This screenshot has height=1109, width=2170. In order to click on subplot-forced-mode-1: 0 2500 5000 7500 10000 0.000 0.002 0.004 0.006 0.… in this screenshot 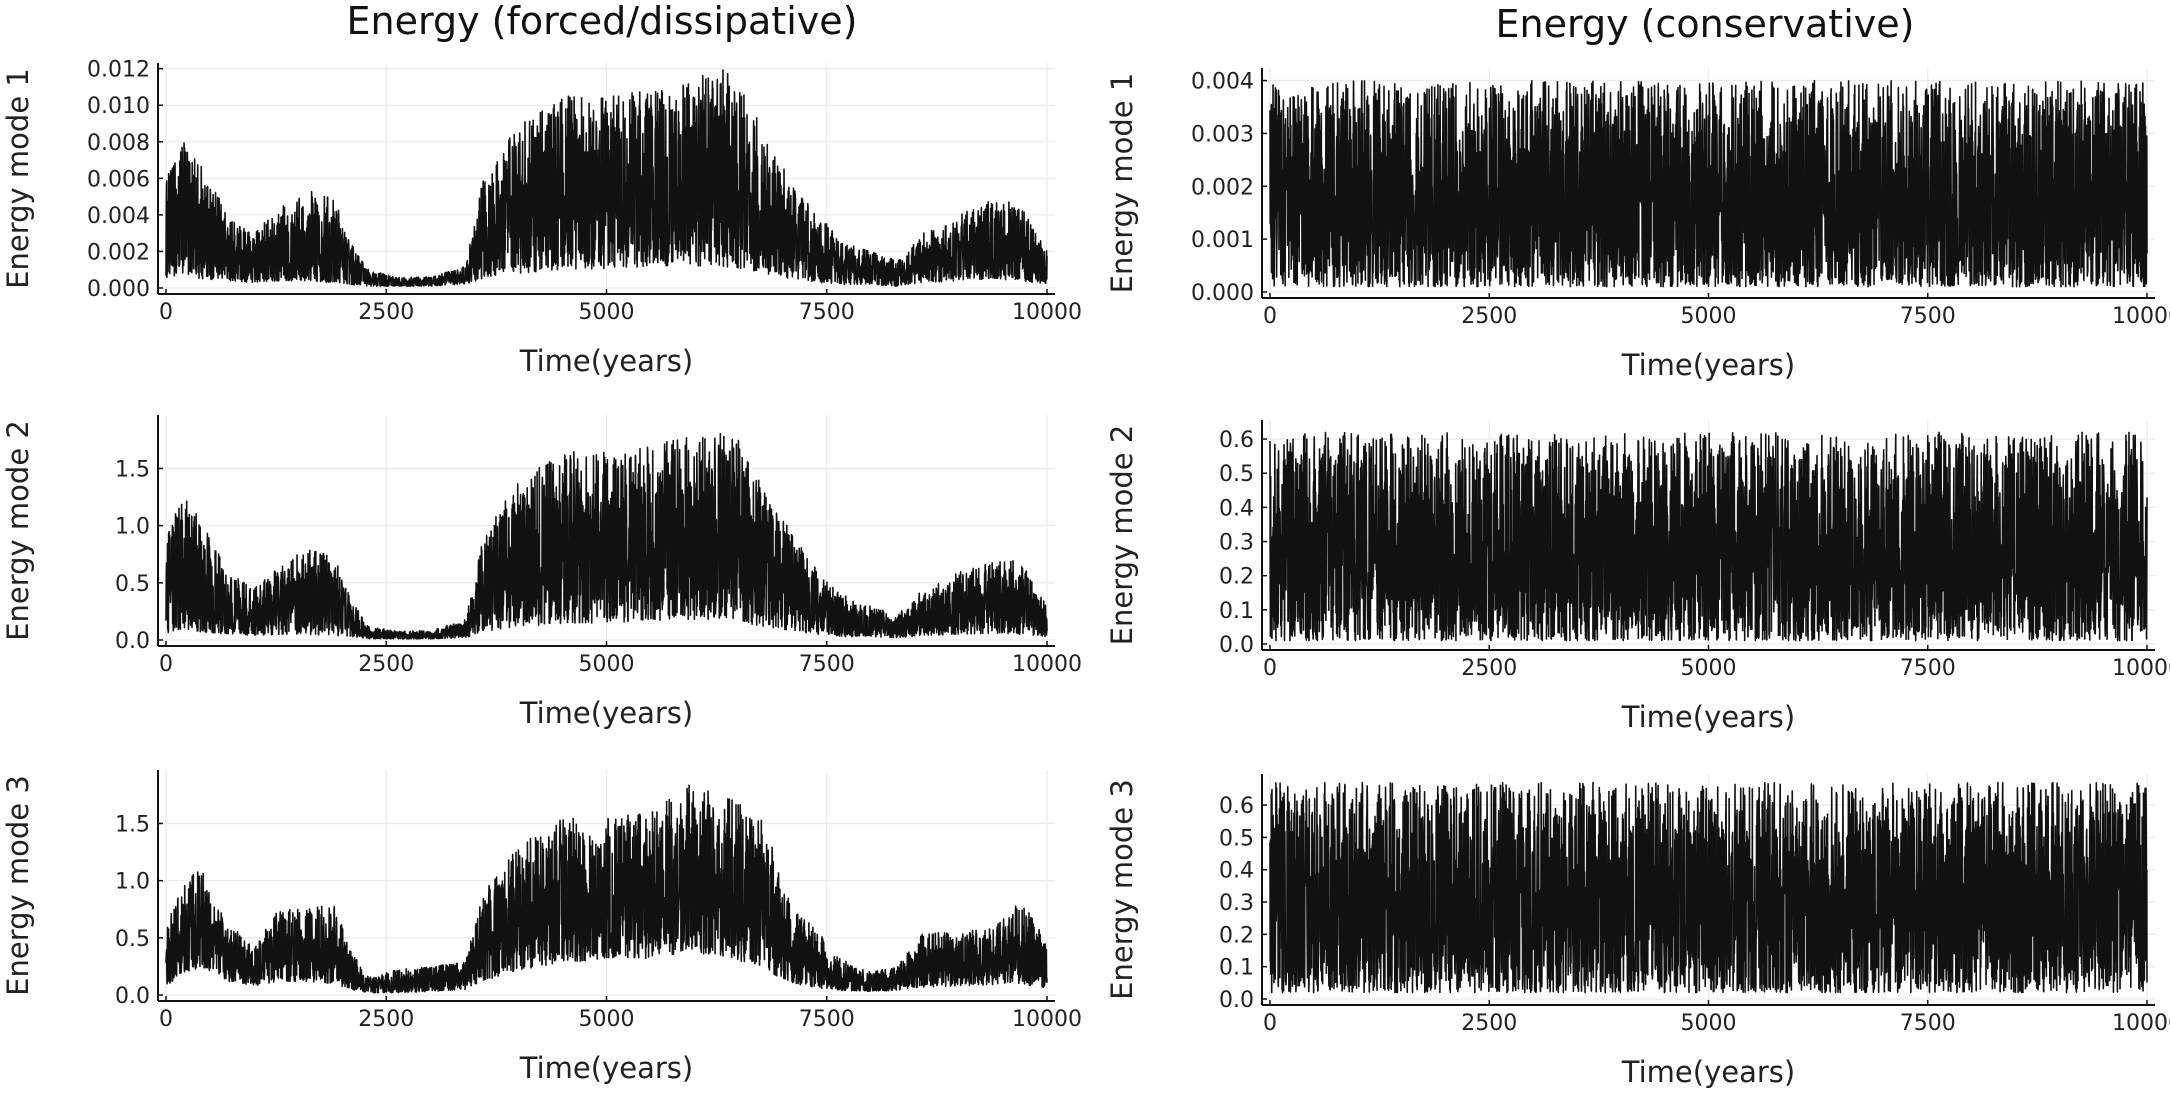, I will do `click(541, 218)`.